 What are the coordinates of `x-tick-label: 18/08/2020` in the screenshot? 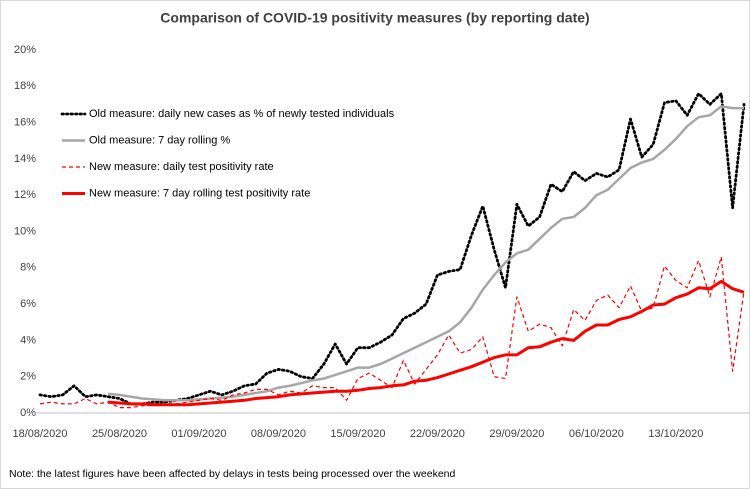 It's located at (39, 434).